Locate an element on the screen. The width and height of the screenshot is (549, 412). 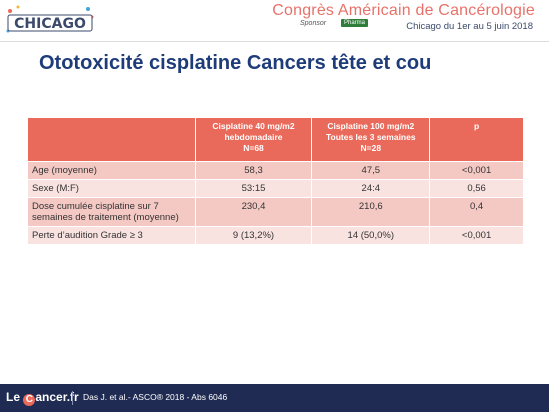
table-header-cell: Cisplatine 40 mg/m2 hebdomadaire N=68 is located at coordinates (253, 139).